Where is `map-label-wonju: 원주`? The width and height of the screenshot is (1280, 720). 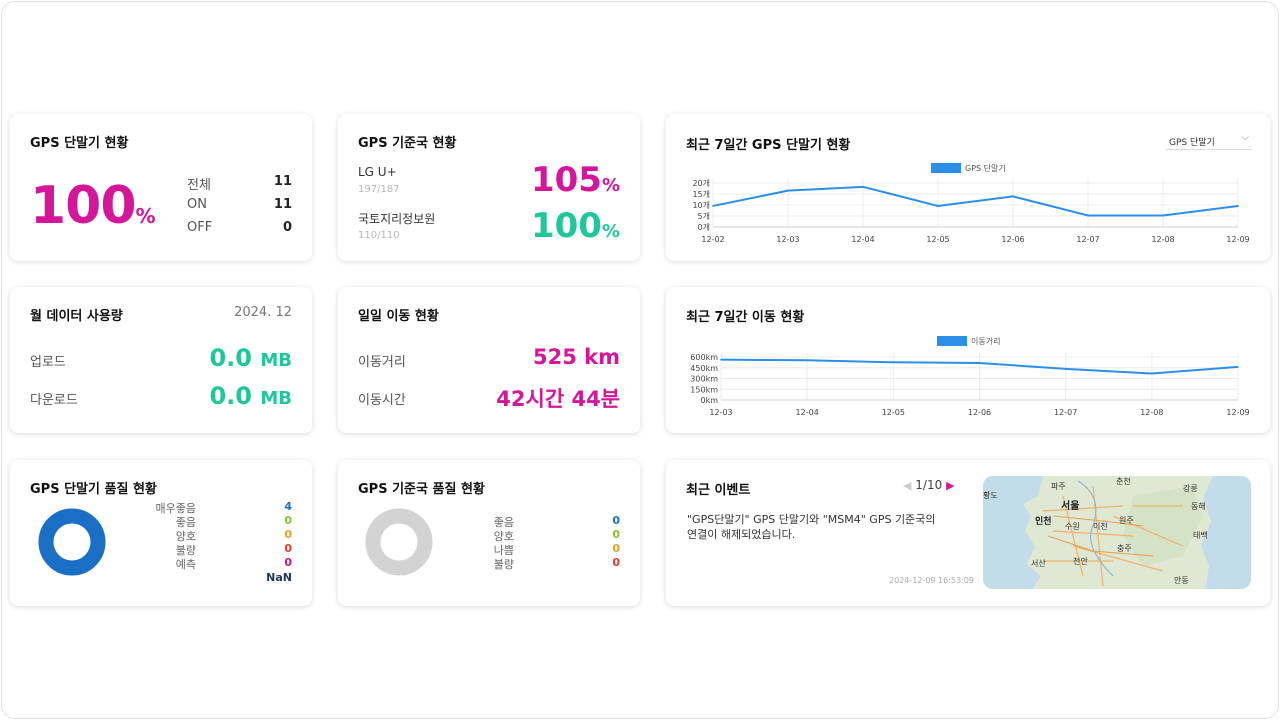 map-label-wonju: 원주 is located at coordinates (1126, 520).